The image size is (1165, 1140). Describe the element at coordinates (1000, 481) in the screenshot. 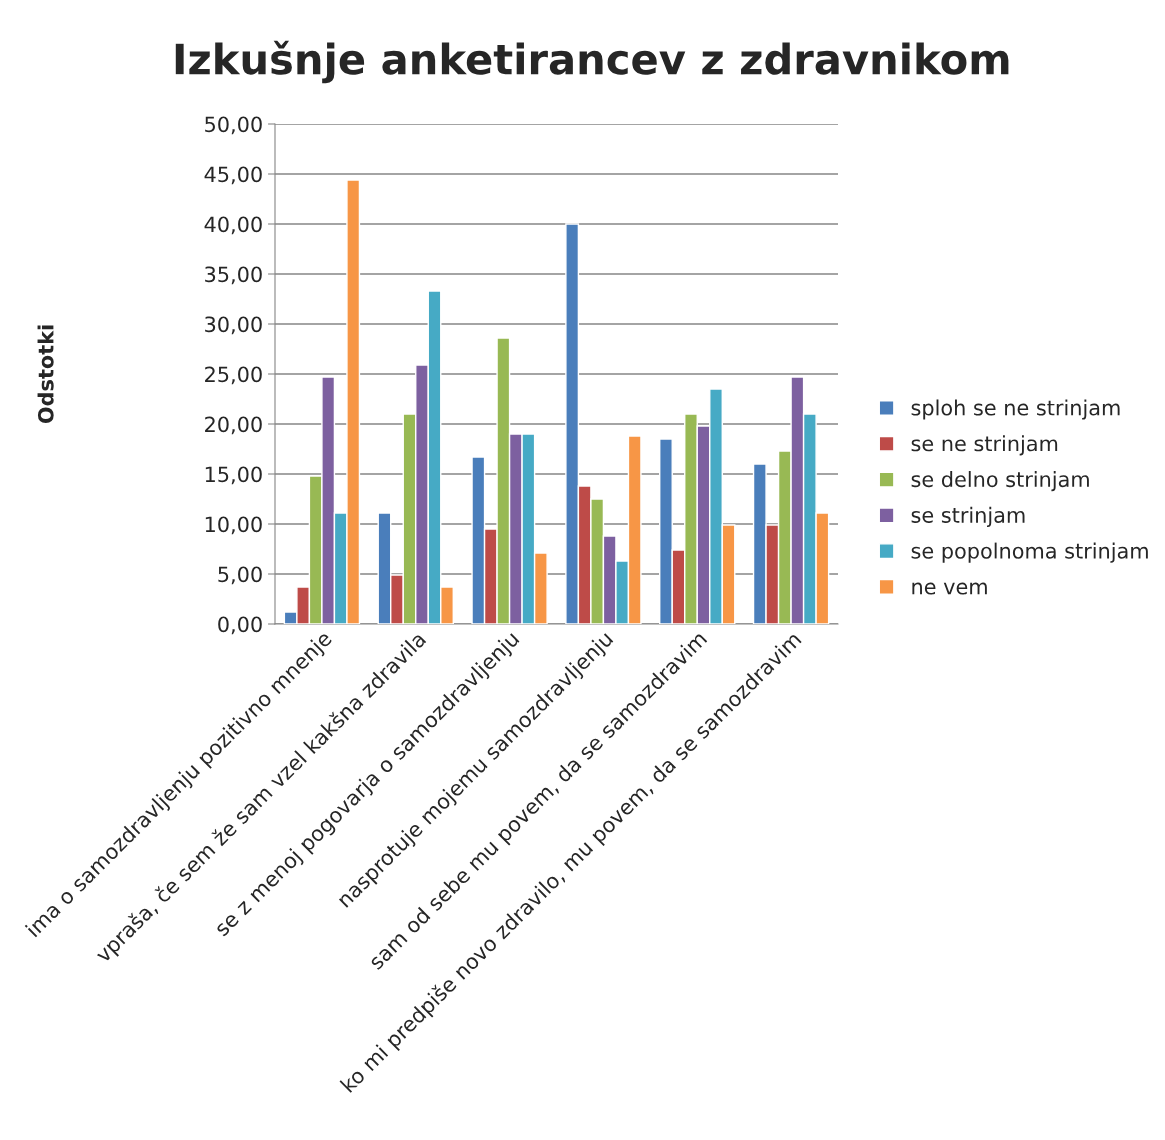

I see `legend-label: se delno strinjam` at that location.